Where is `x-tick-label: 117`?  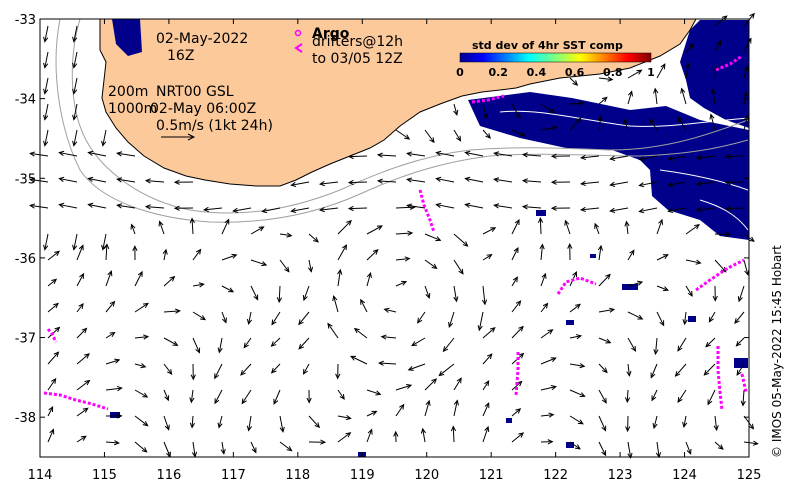
x-tick-label: 117 is located at coordinates (233, 475).